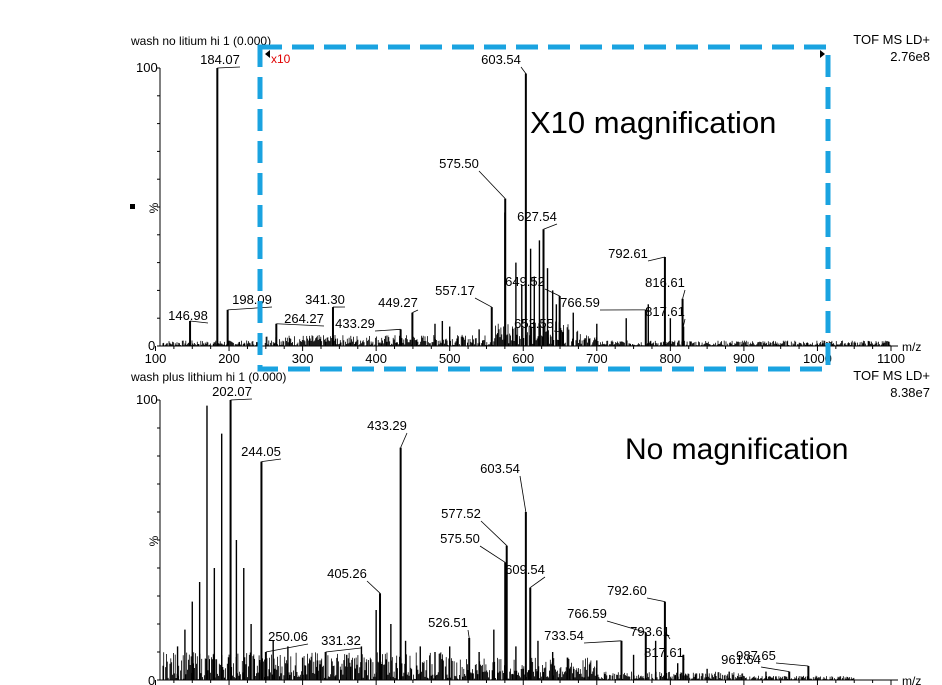 This screenshot has width=942, height=685. What do you see at coordinates (151, 679) in the screenshot?
I see `panel-bottom-y-tick-0: 0` at bounding box center [151, 679].